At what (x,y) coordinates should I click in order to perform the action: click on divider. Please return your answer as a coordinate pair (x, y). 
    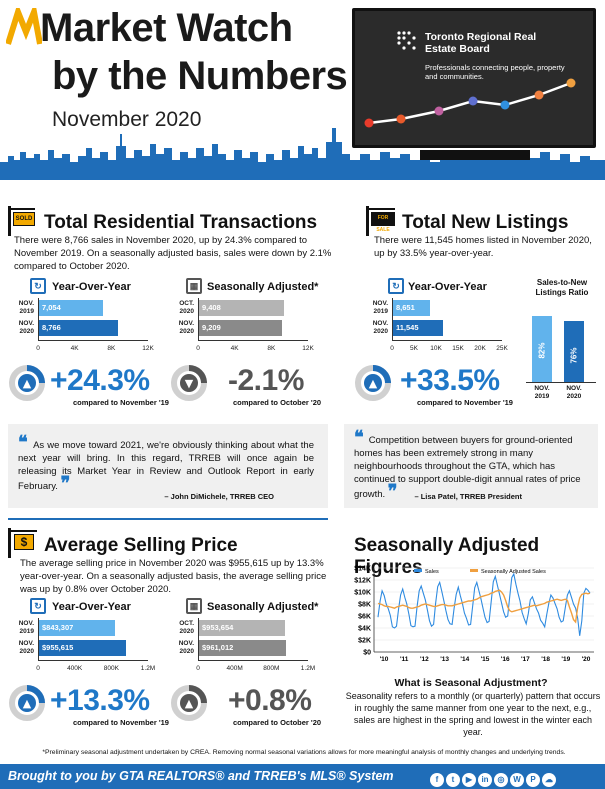
    Looking at the image, I should click on (168, 519).